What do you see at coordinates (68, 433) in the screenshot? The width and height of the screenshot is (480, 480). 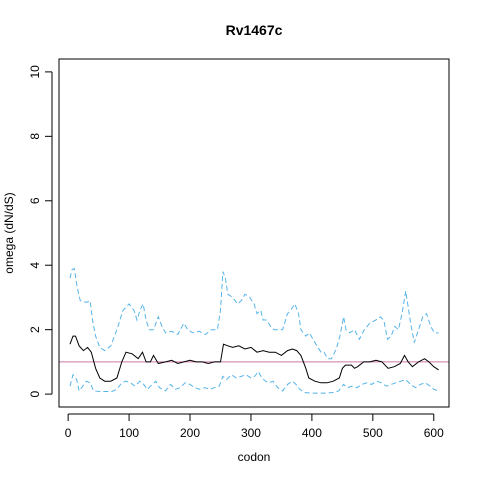 I see `x-tick-label: 0` at bounding box center [68, 433].